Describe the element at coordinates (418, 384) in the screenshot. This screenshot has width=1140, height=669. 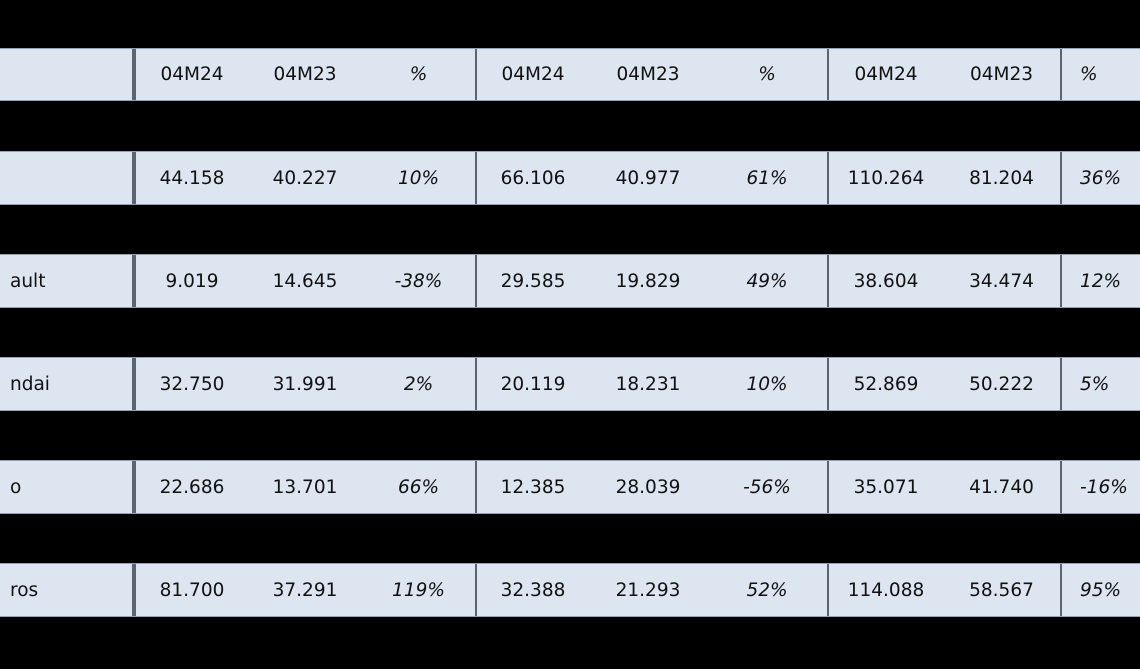
I see `row-g1-change: 2%` at that location.